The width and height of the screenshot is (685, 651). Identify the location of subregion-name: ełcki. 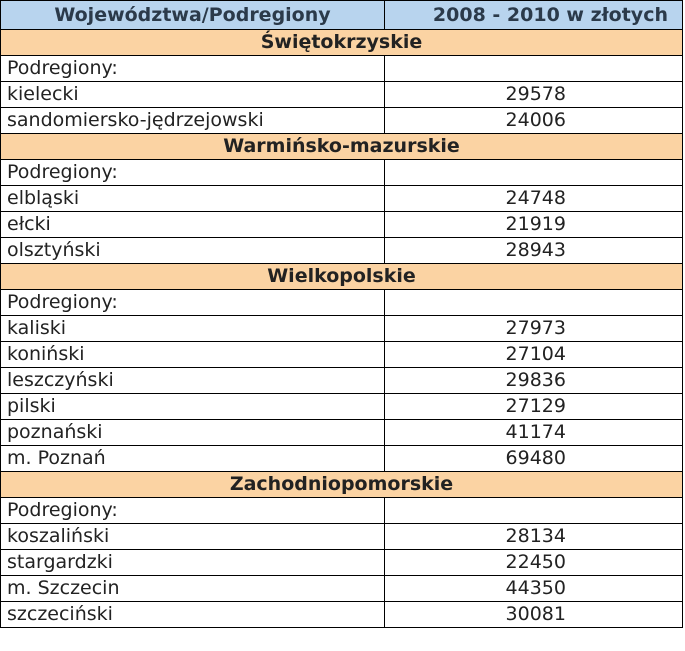
(192, 224).